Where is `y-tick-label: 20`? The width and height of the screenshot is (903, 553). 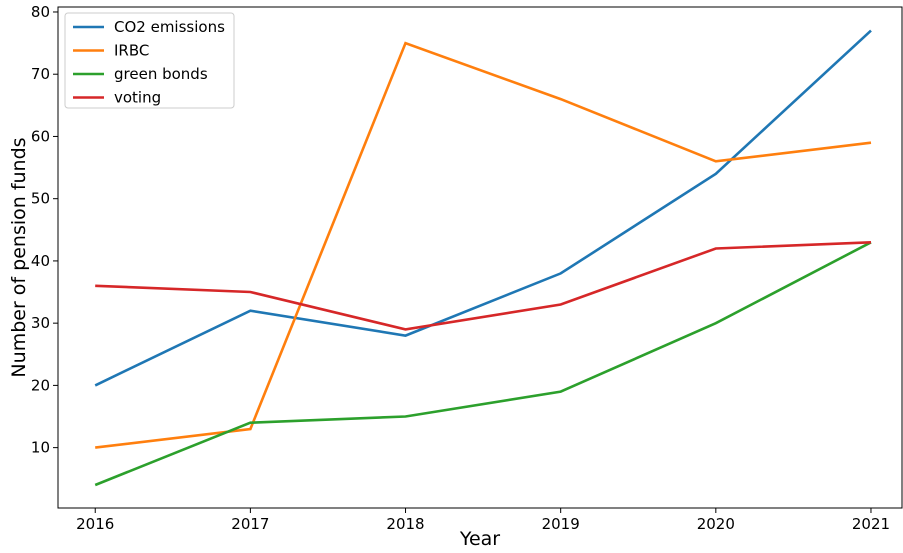 y-tick-label: 20 is located at coordinates (40, 385).